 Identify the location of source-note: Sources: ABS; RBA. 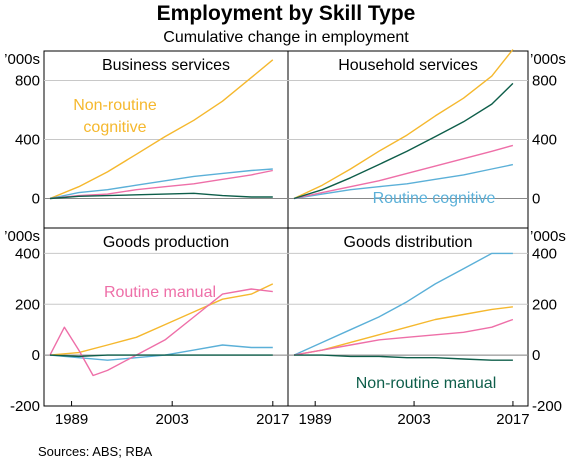
(95, 451).